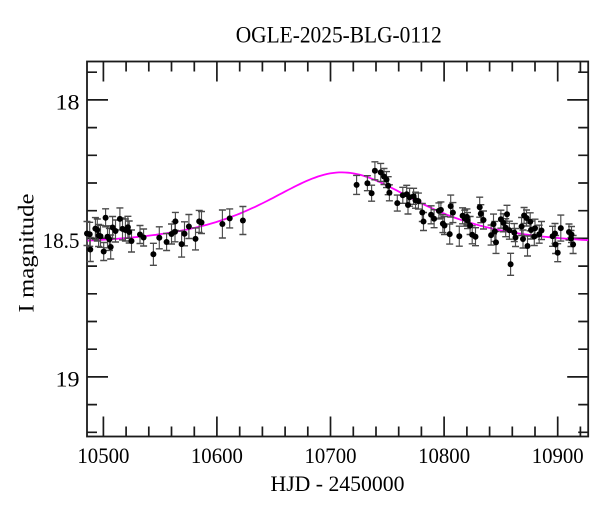  What do you see at coordinates (68, 101) in the screenshot?
I see `svg-text: 18` at bounding box center [68, 101].